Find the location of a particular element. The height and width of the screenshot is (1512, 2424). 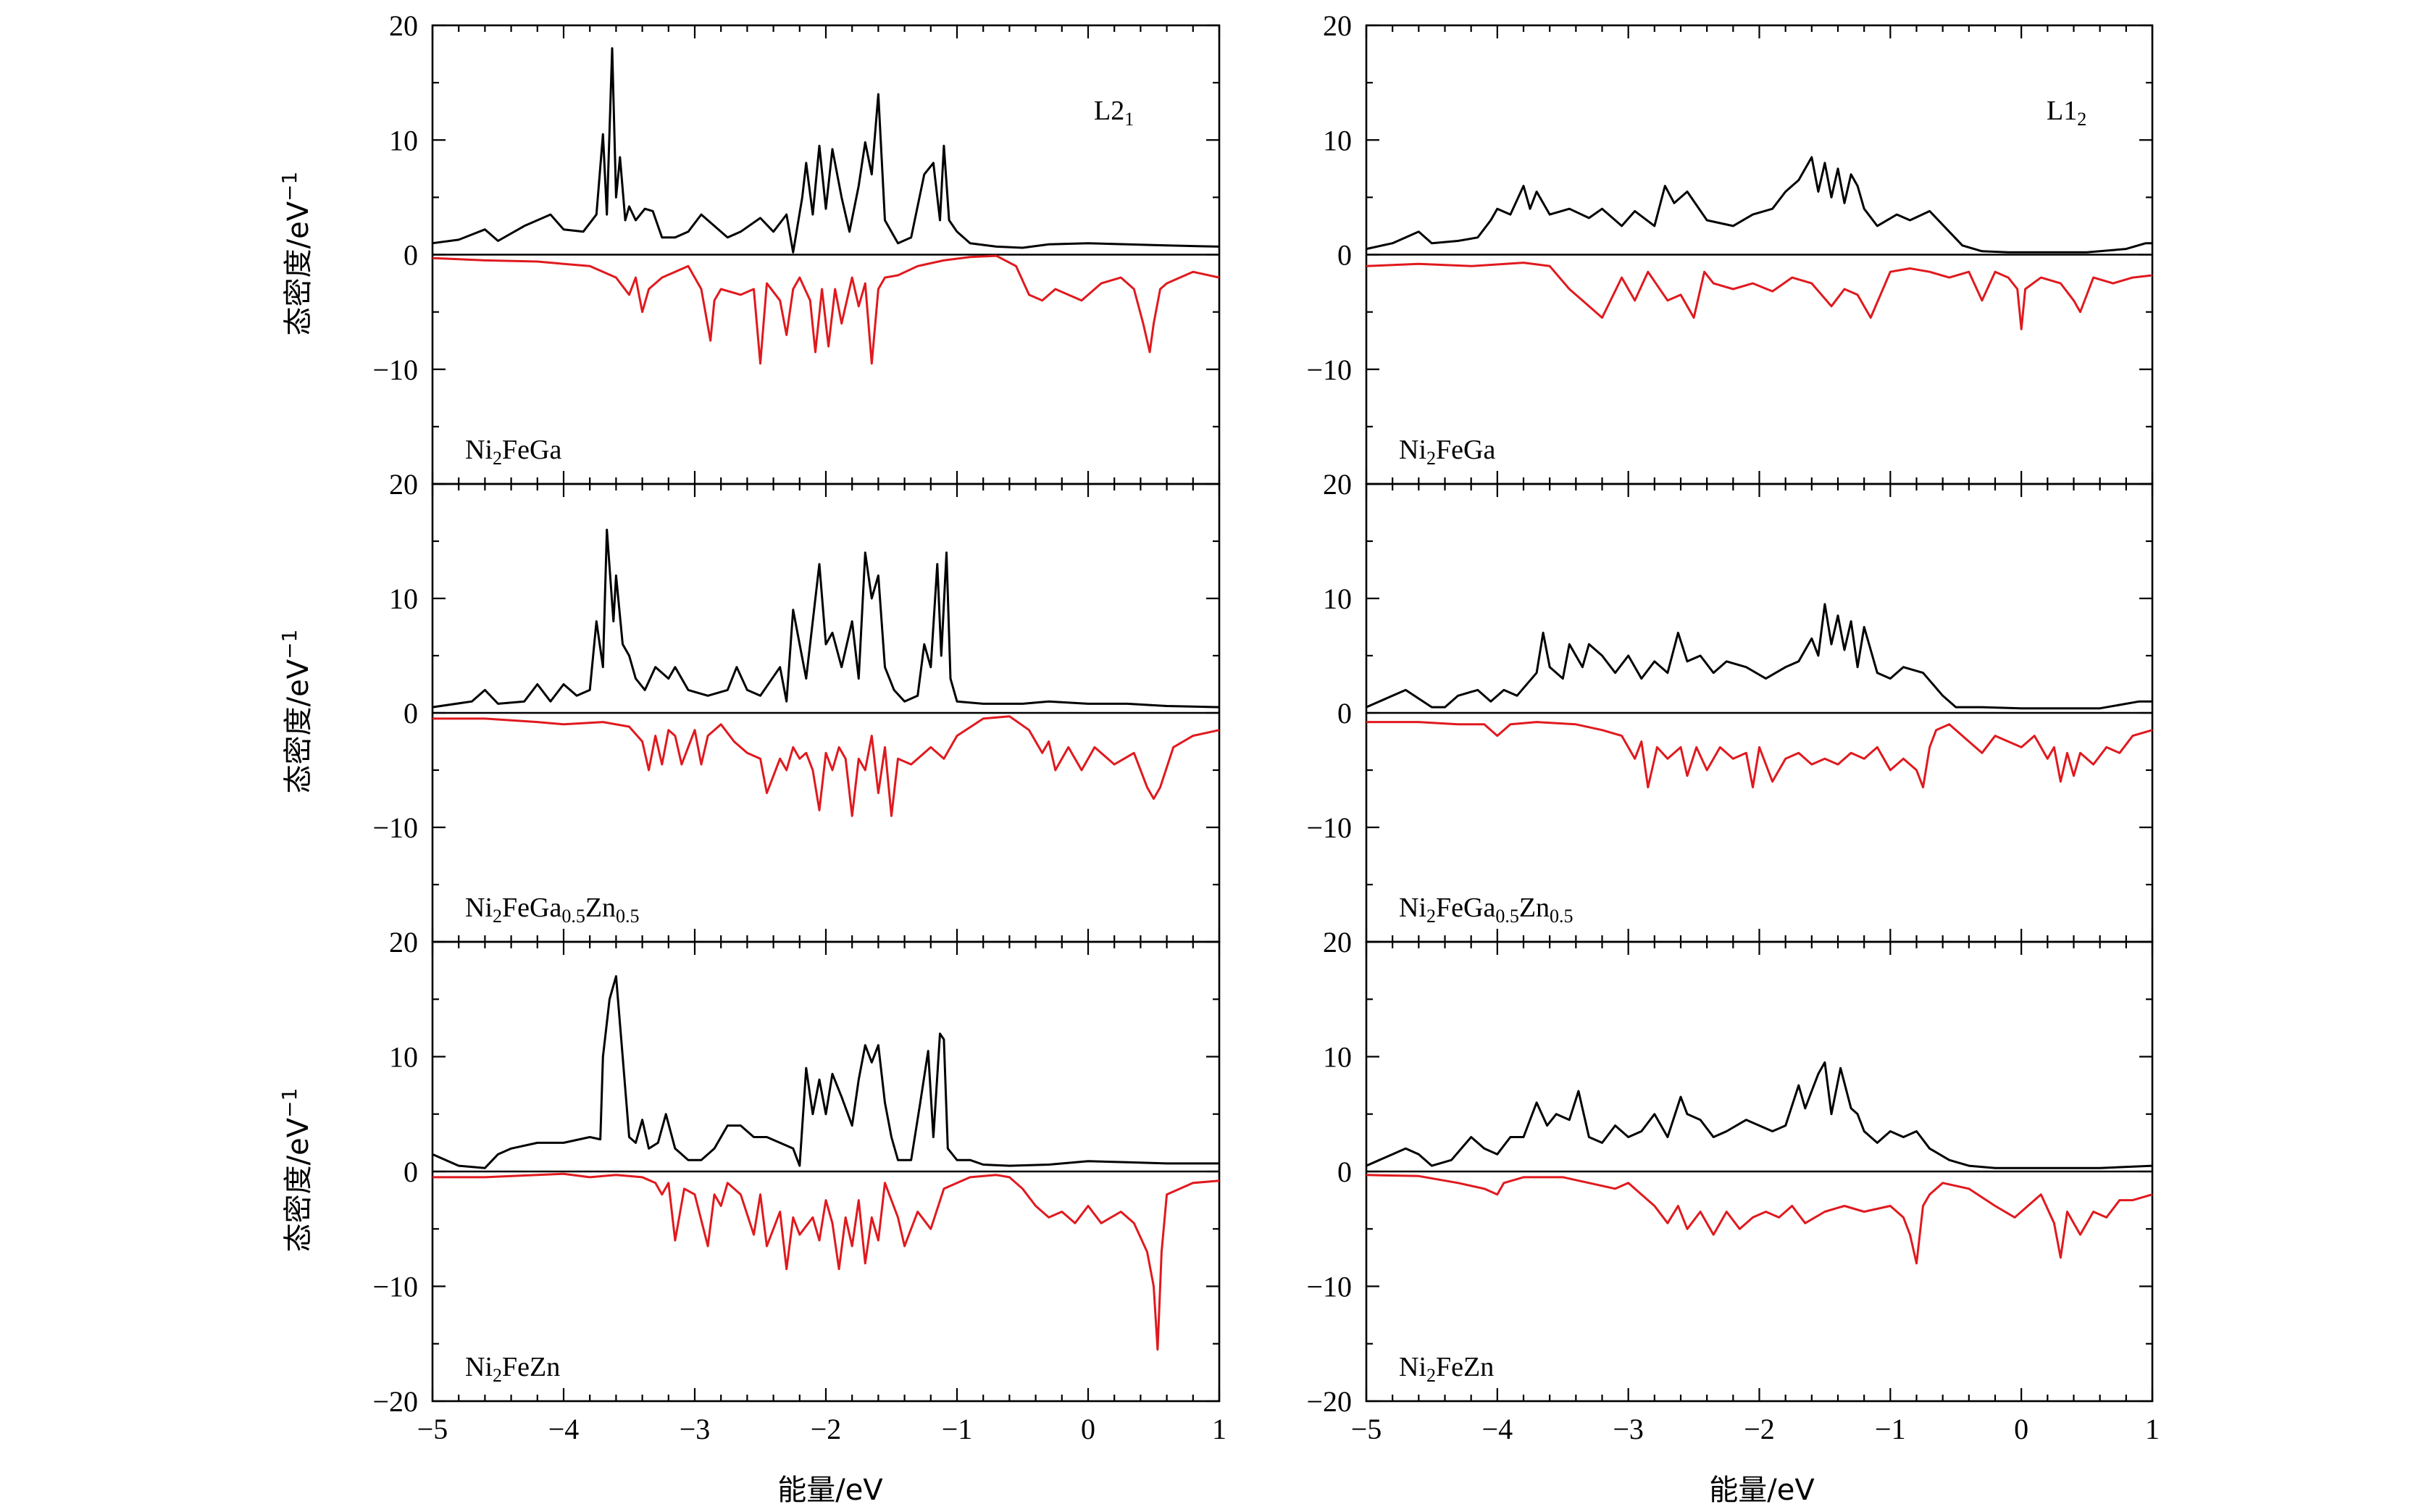

x-axis-label-left: 能量/eV is located at coordinates (830, 1491).